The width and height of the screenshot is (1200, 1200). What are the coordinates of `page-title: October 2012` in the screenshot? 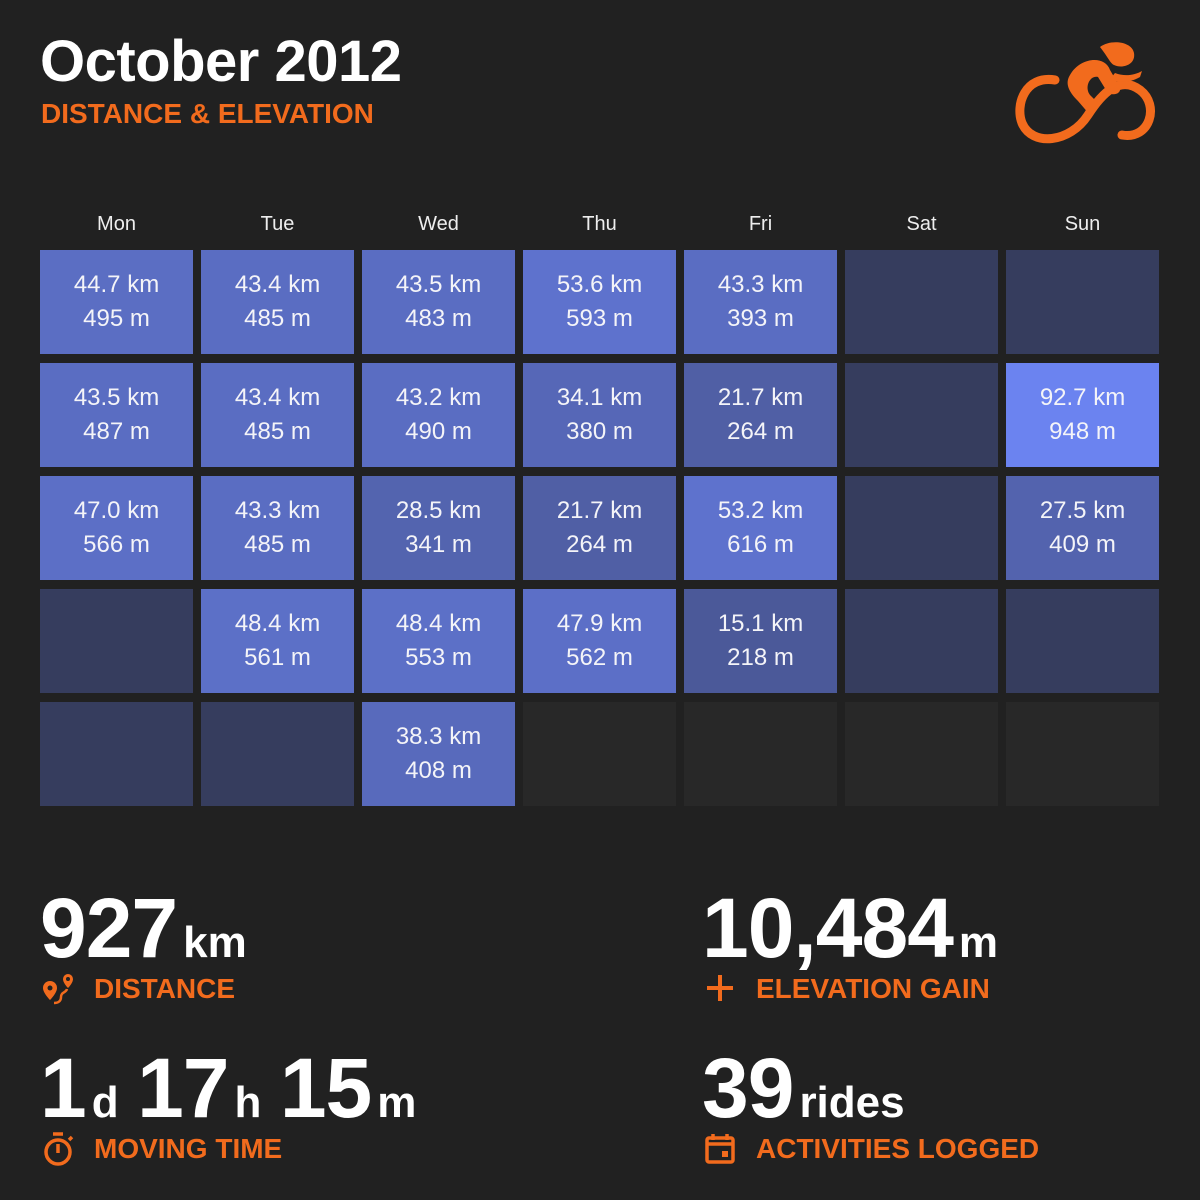 It's located at (221, 61).